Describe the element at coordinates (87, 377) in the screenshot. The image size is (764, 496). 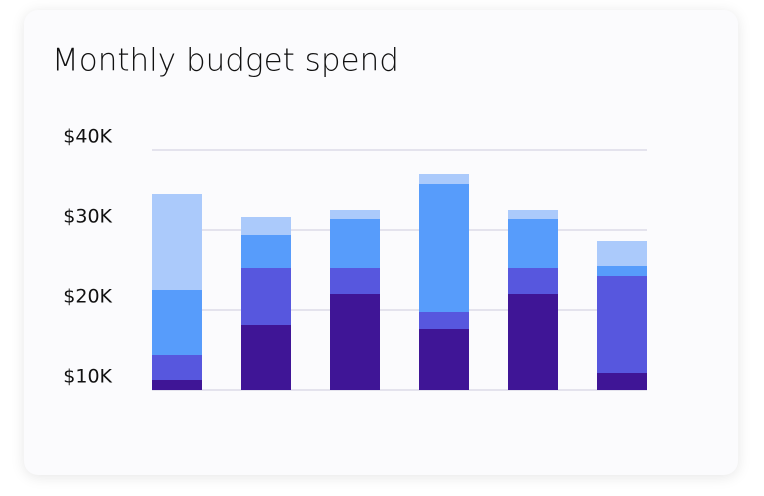
I see `y-tick-label: $10K` at that location.